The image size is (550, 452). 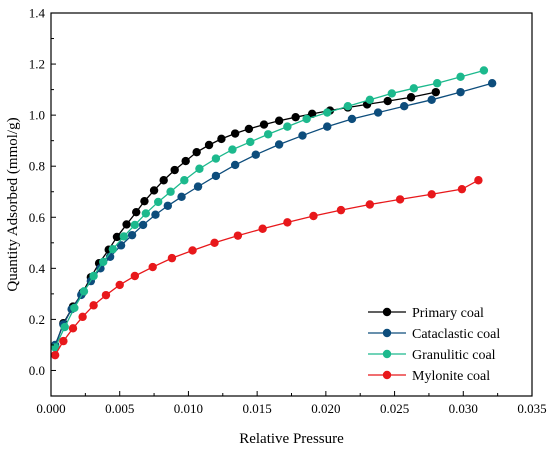 I want to click on x-tick-label: 0.020, so click(x=325, y=408).